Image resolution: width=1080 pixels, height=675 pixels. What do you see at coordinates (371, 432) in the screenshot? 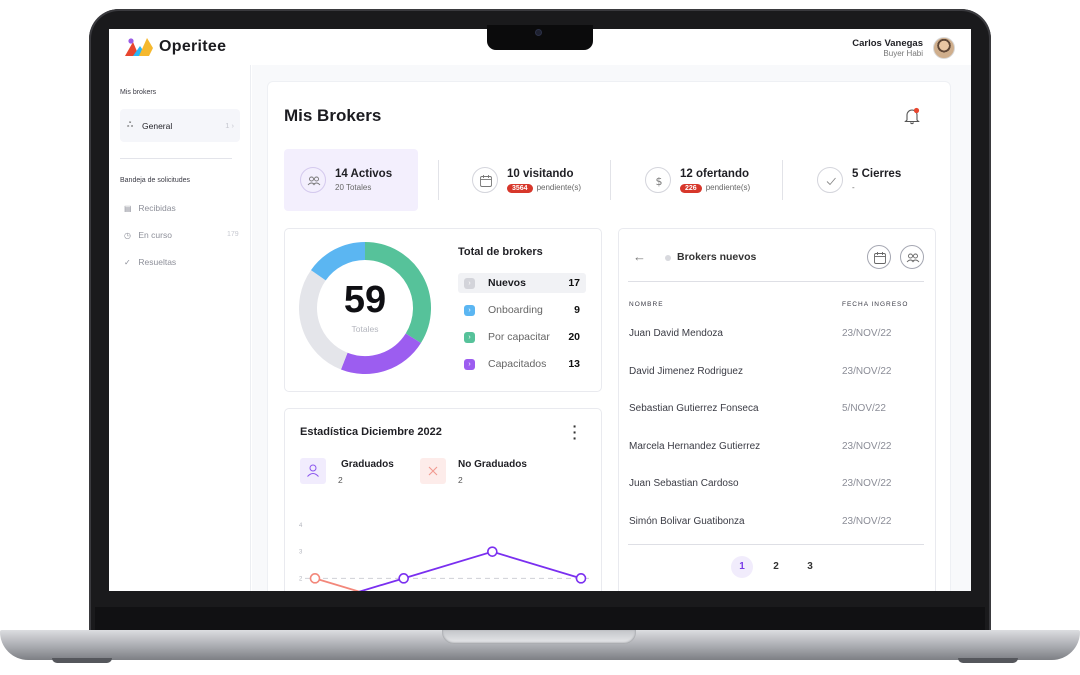
I see `estadistica-title: Estadística Diciembre 2022` at bounding box center [371, 432].